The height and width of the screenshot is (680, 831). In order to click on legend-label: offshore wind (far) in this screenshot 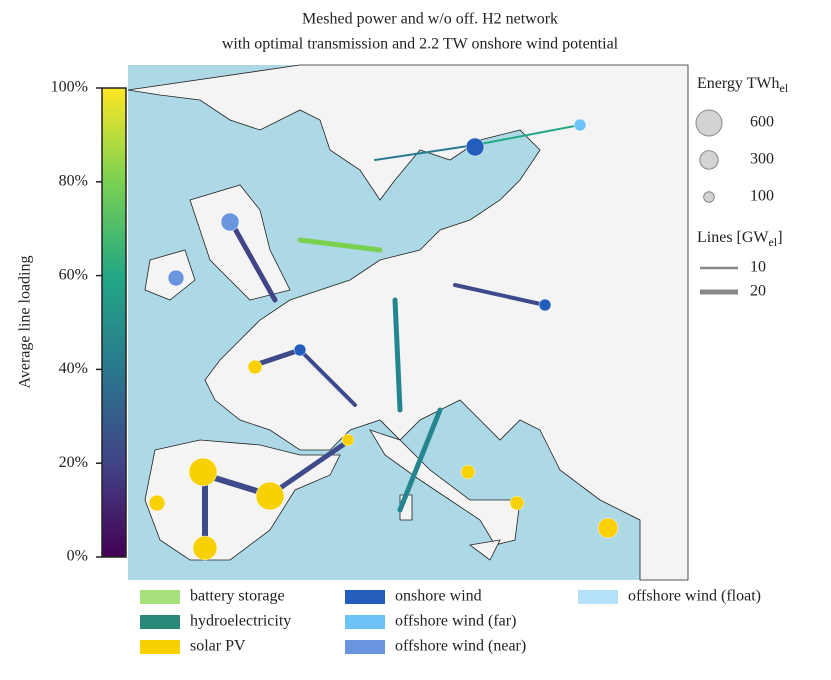, I will do `click(455, 621)`.